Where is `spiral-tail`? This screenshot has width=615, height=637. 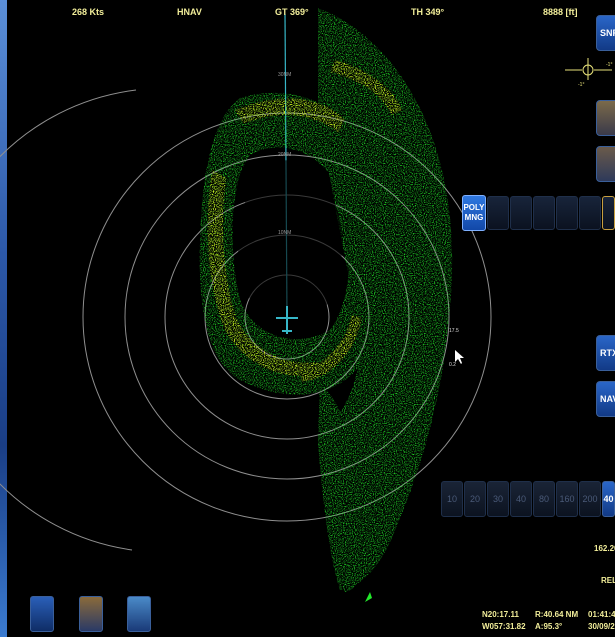
spiral-tail is located at coordinates (345, 486).